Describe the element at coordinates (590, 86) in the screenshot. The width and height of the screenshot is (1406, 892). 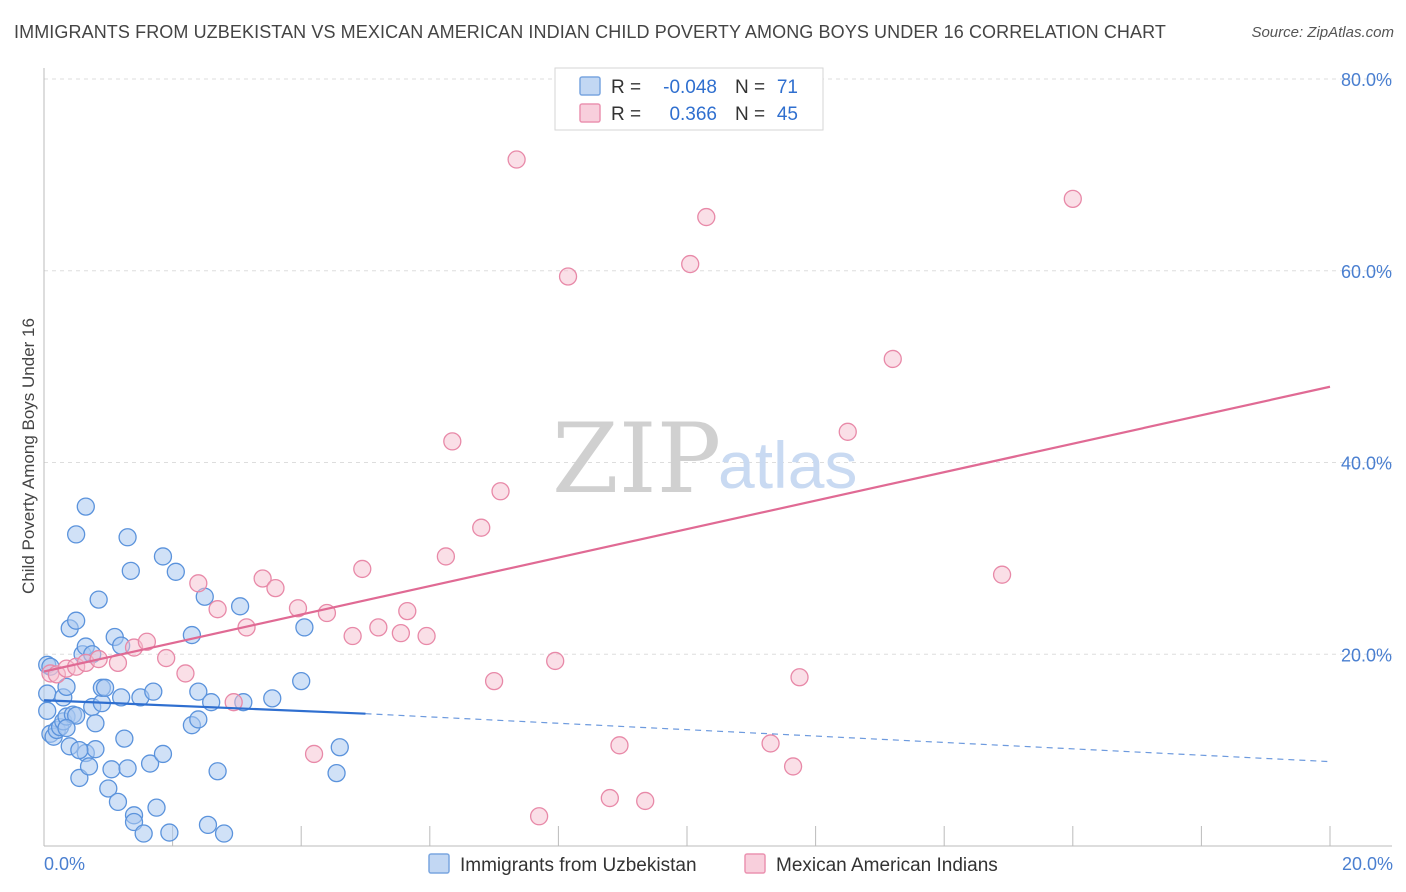
I see `legend-swatch-blue` at that location.